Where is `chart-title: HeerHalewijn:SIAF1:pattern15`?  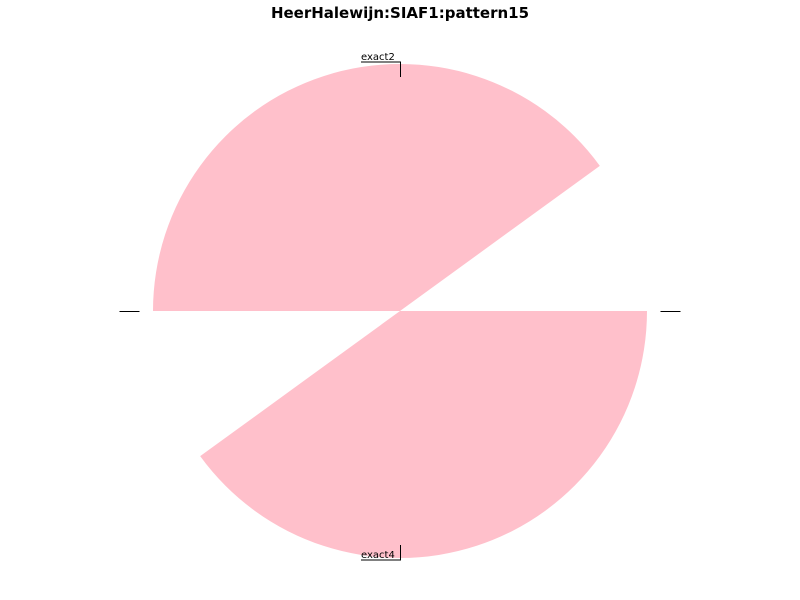 chart-title: HeerHalewijn:SIAF1:pattern15 is located at coordinates (400, 13).